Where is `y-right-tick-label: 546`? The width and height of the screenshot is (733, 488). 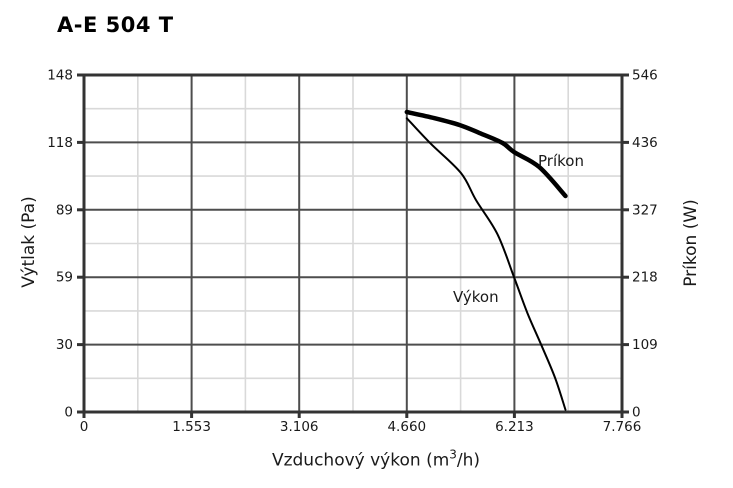
y-right-tick-label: 546 is located at coordinates (645, 76).